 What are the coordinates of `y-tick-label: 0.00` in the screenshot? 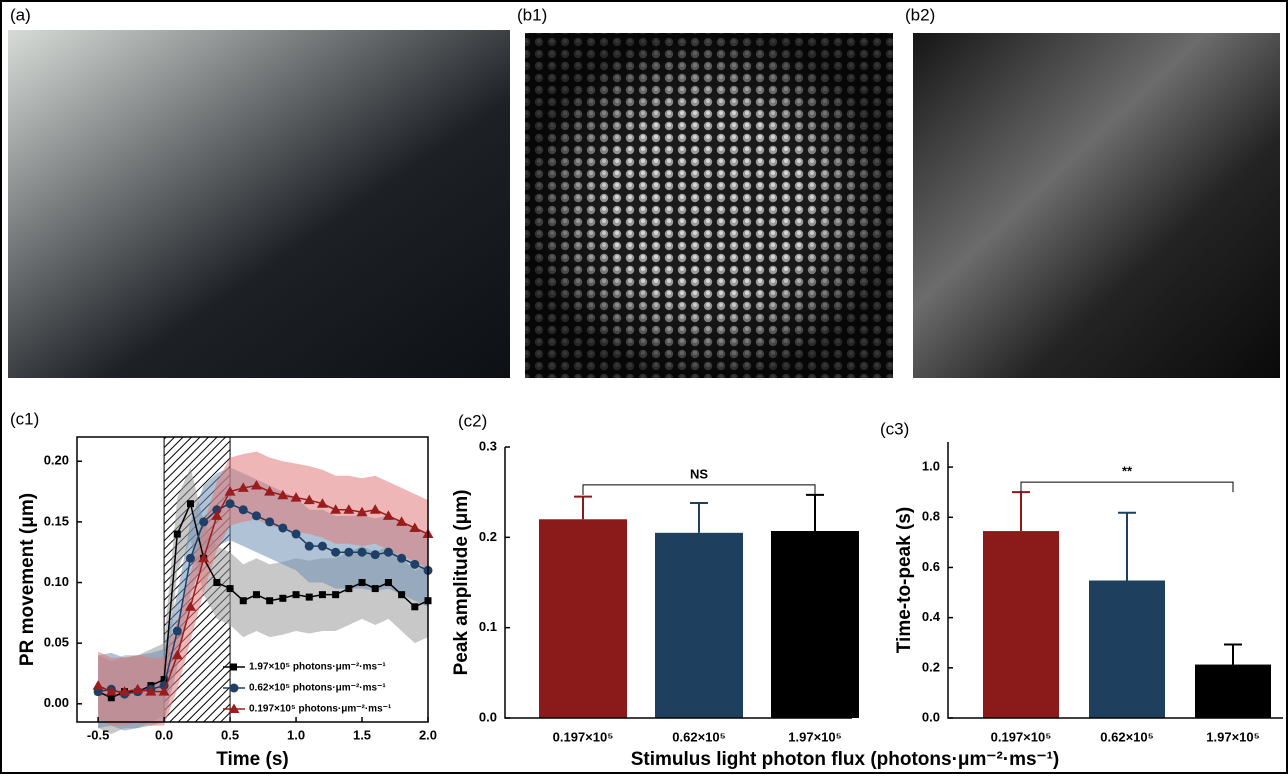 It's located at (56, 702).